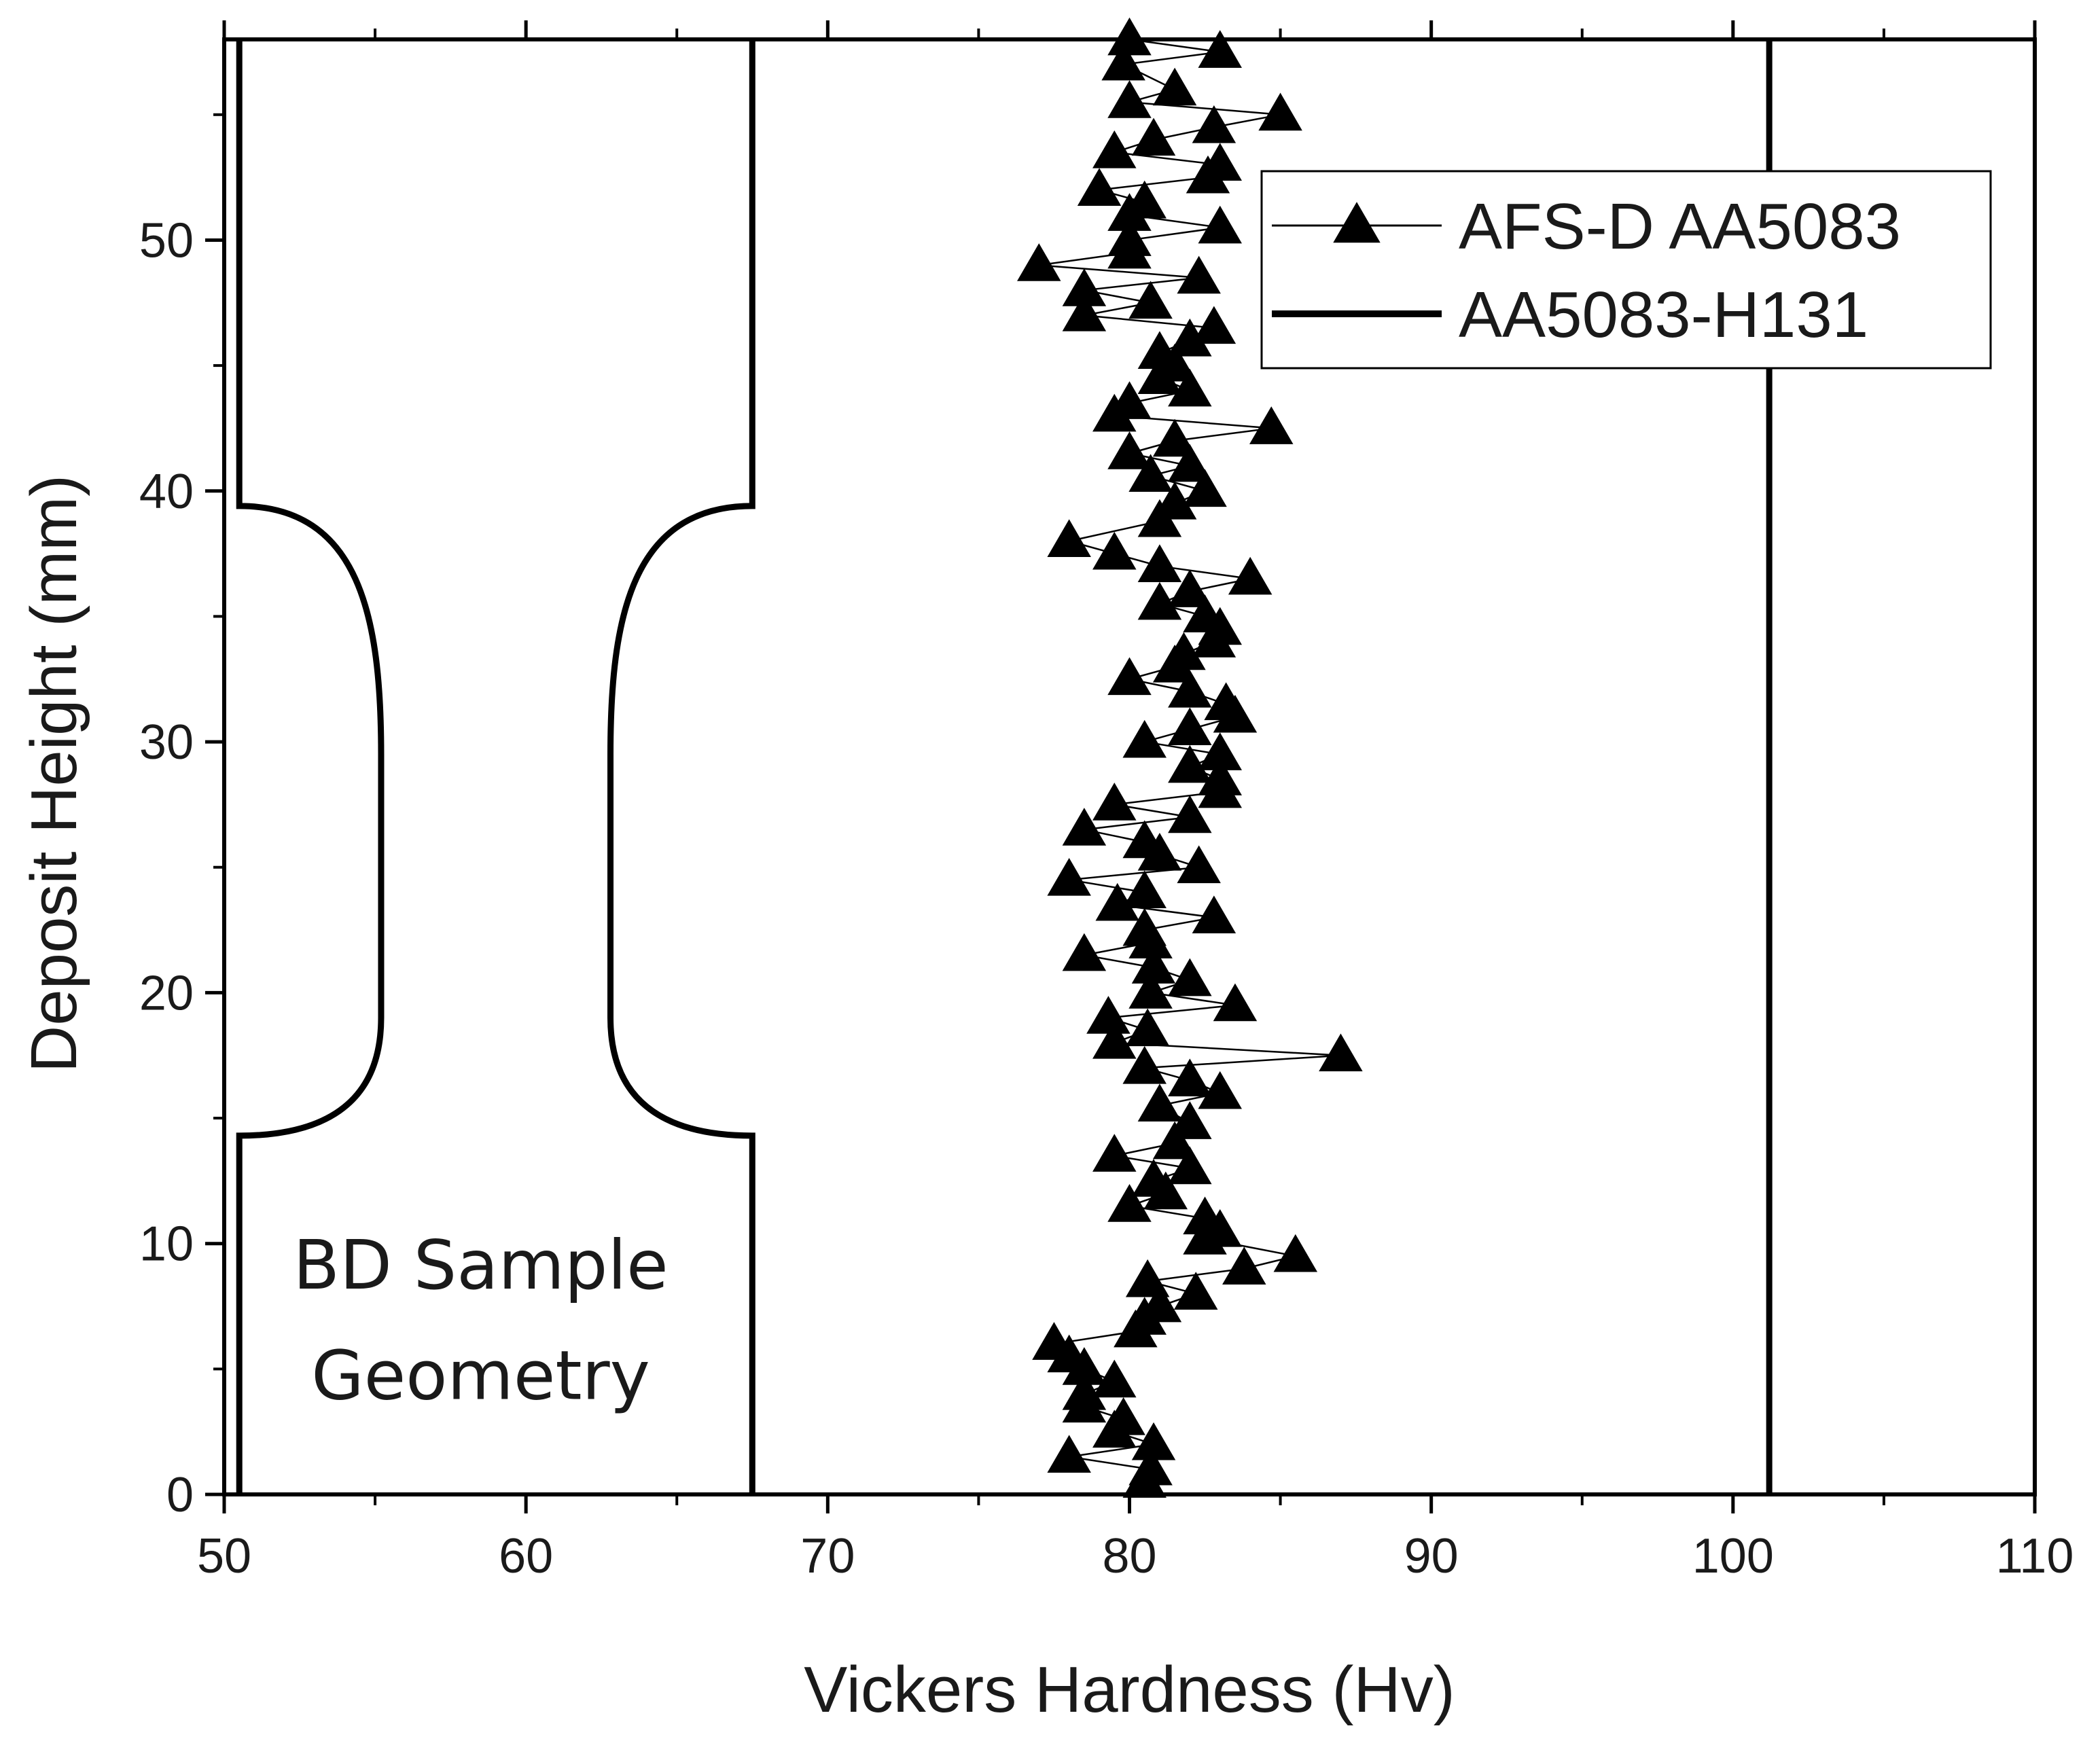  What do you see at coordinates (1680, 226) in the screenshot?
I see `legend-label-afs-d: AFS-D AA5083` at bounding box center [1680, 226].